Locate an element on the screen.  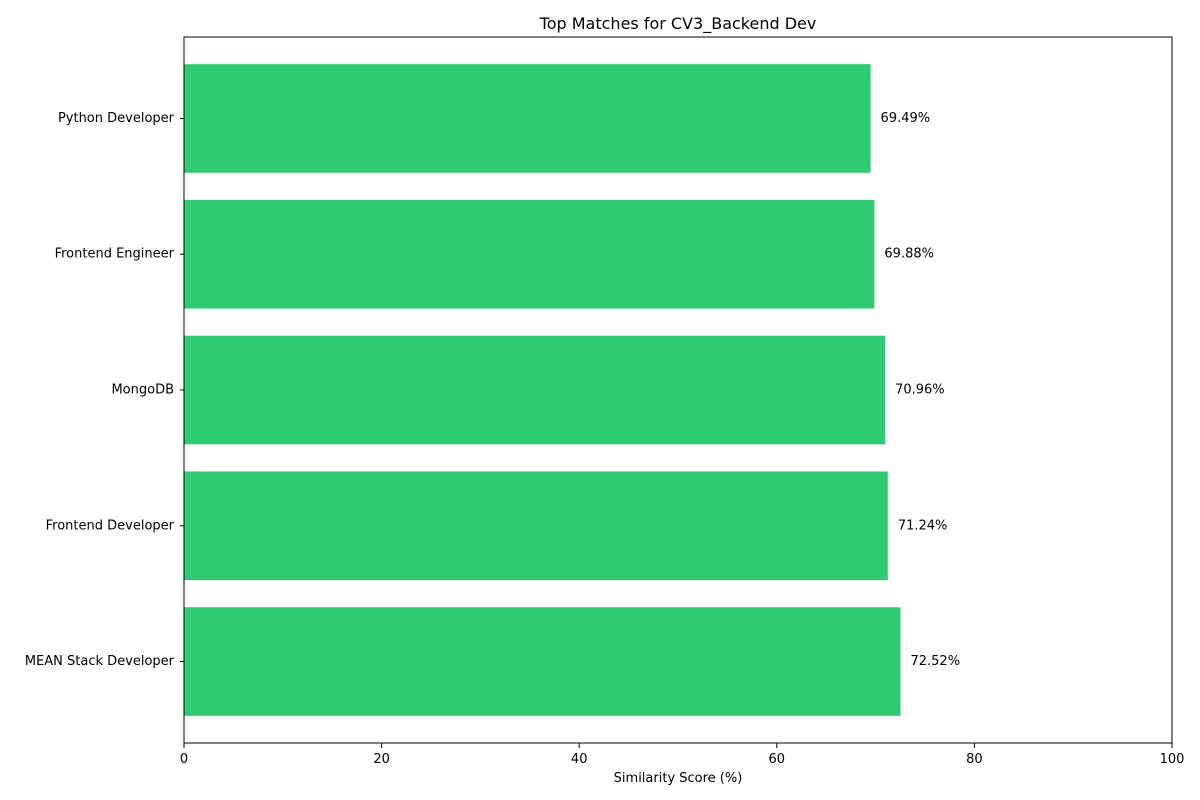
x-tick-label: 60 is located at coordinates (777, 759).